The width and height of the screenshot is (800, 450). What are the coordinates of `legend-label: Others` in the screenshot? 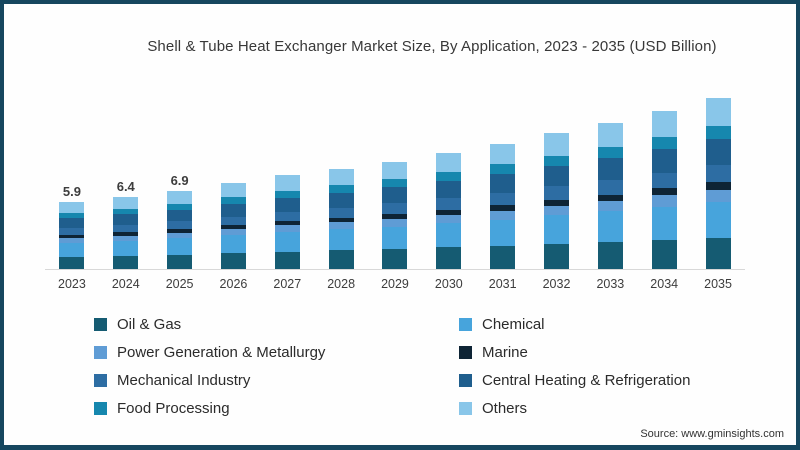 It's located at (505, 408).